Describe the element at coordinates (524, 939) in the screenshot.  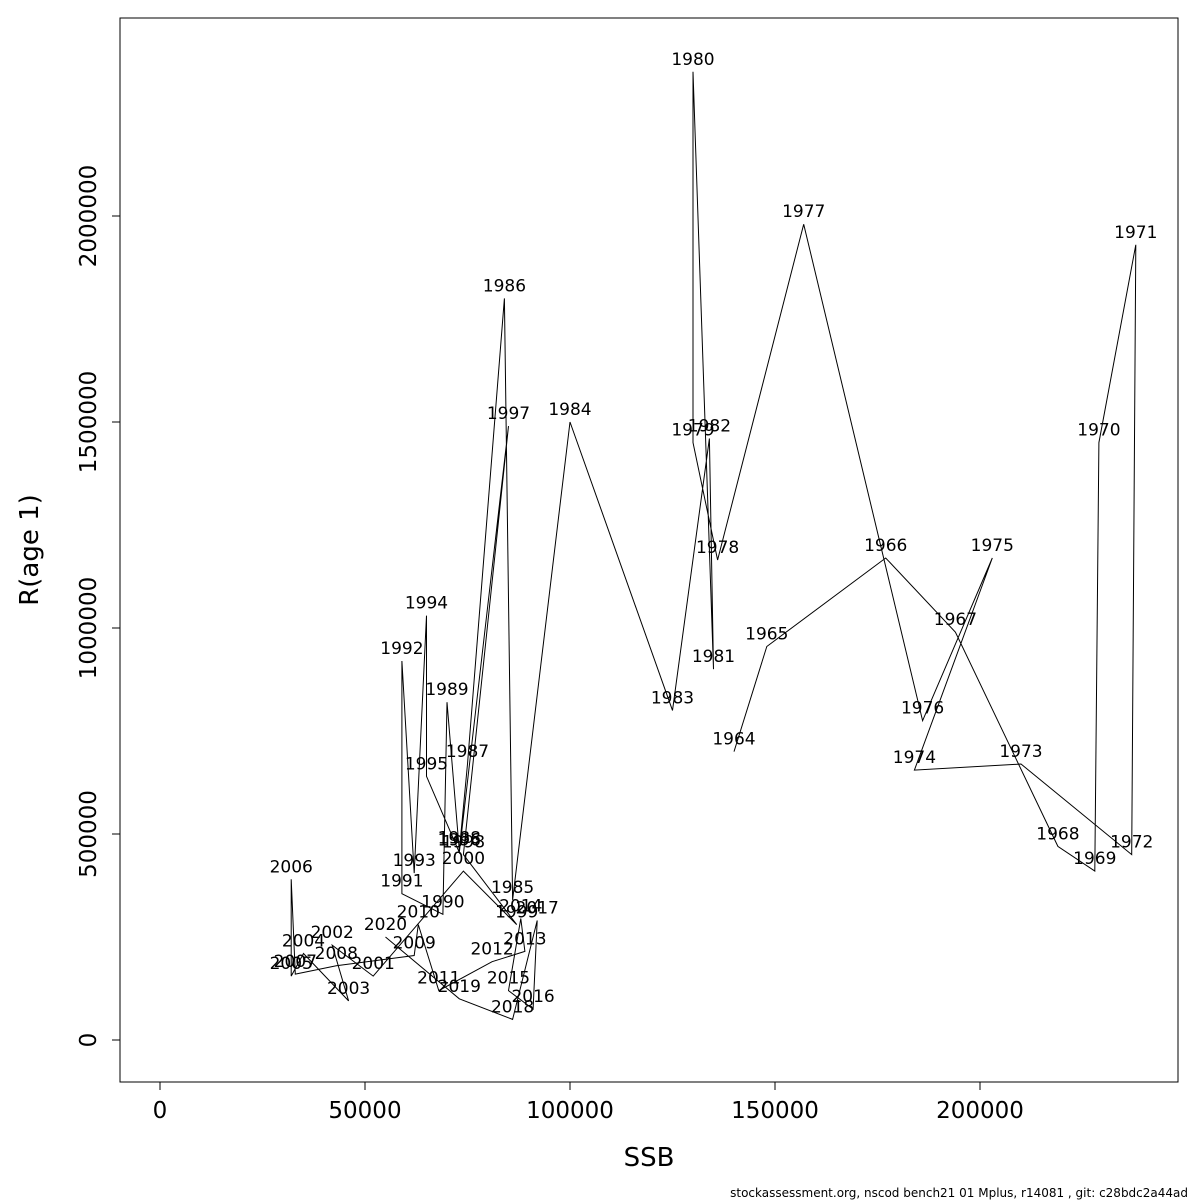
I see `year-label: 2013` at that location.